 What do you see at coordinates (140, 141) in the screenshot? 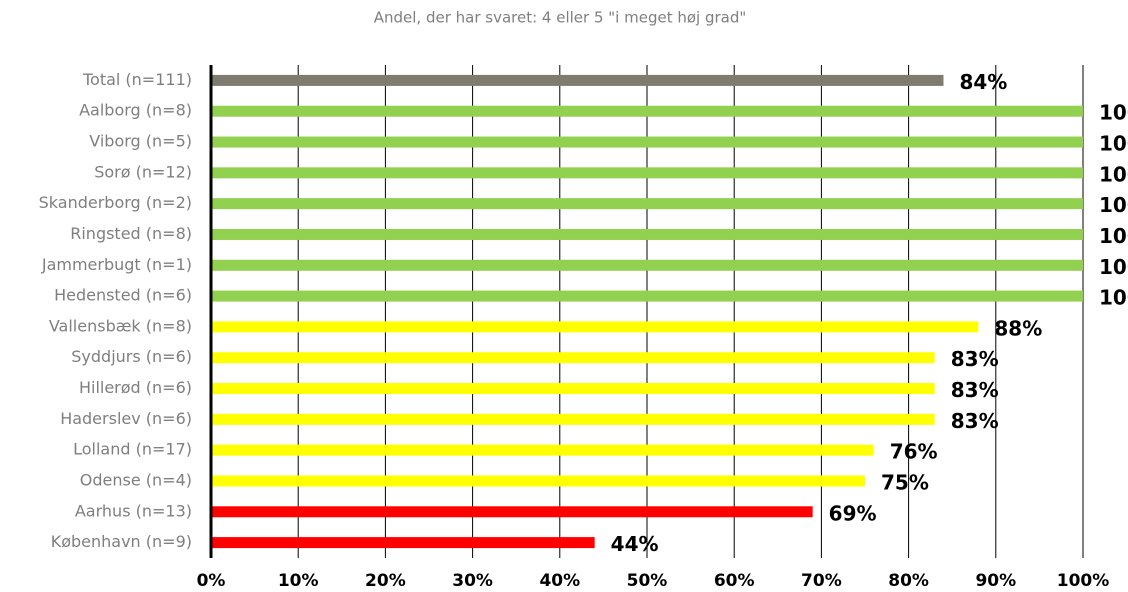
I see `y-tick-label: Viborg (n=5)` at bounding box center [140, 141].